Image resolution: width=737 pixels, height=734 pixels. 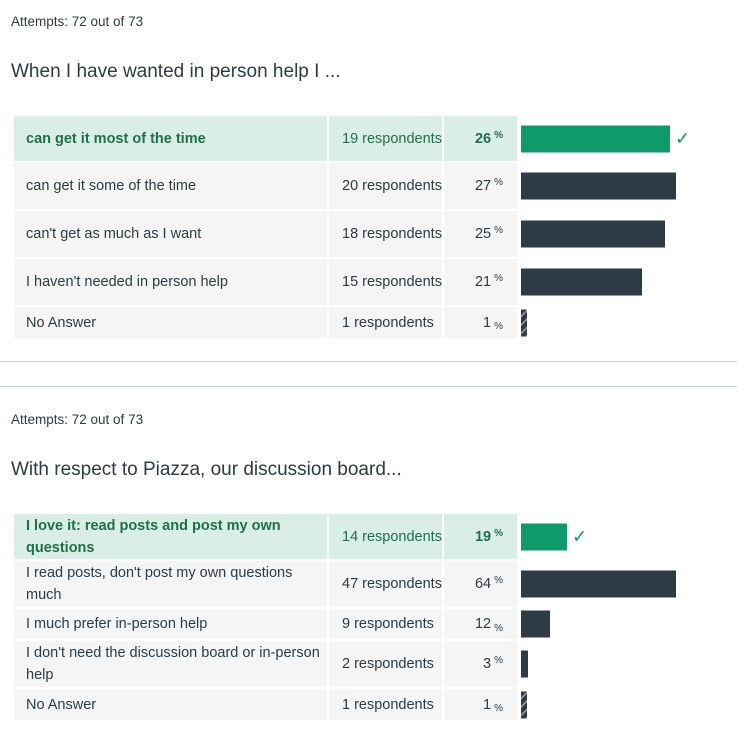 I want to click on percent-cell: 19%, so click(x=480, y=536).